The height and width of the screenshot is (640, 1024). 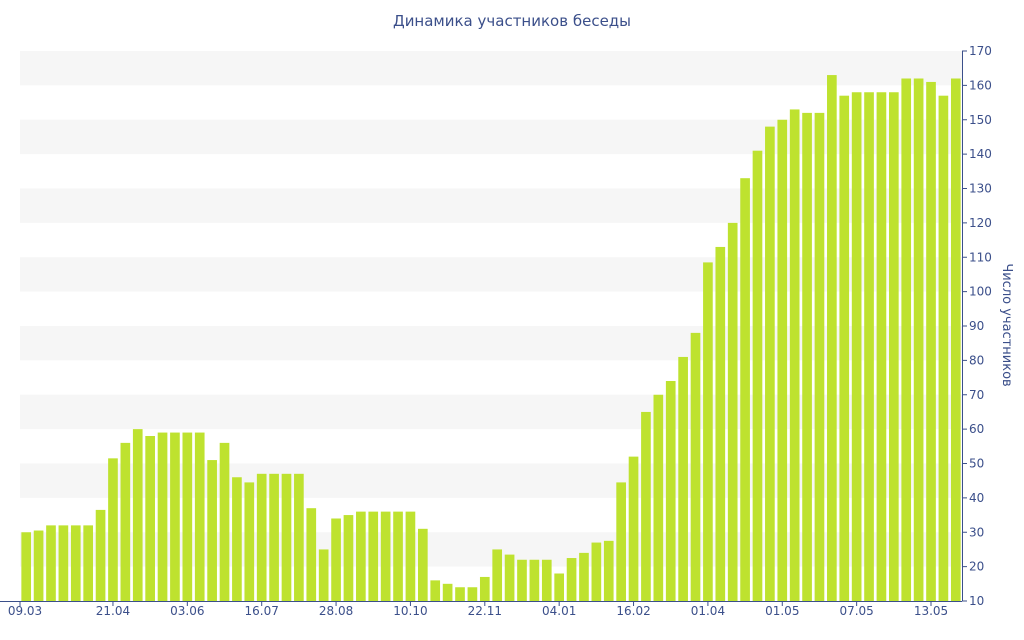 I want to click on x-tick-label: 03.06, so click(x=187, y=611).